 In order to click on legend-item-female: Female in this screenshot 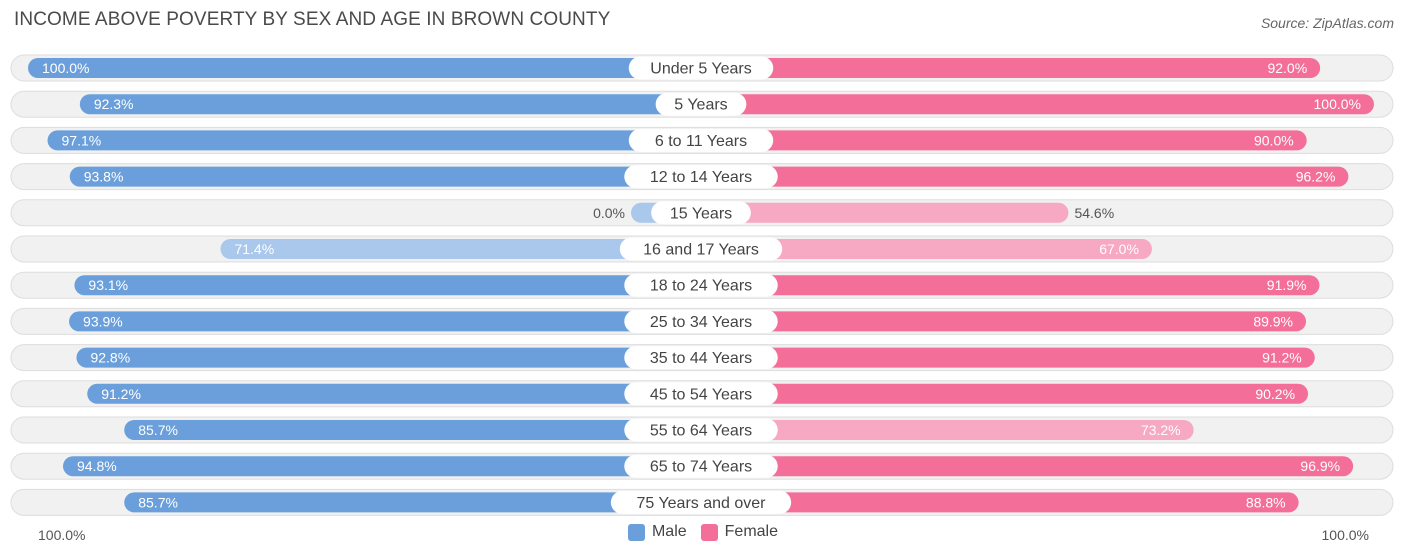, I will do `click(739, 532)`.